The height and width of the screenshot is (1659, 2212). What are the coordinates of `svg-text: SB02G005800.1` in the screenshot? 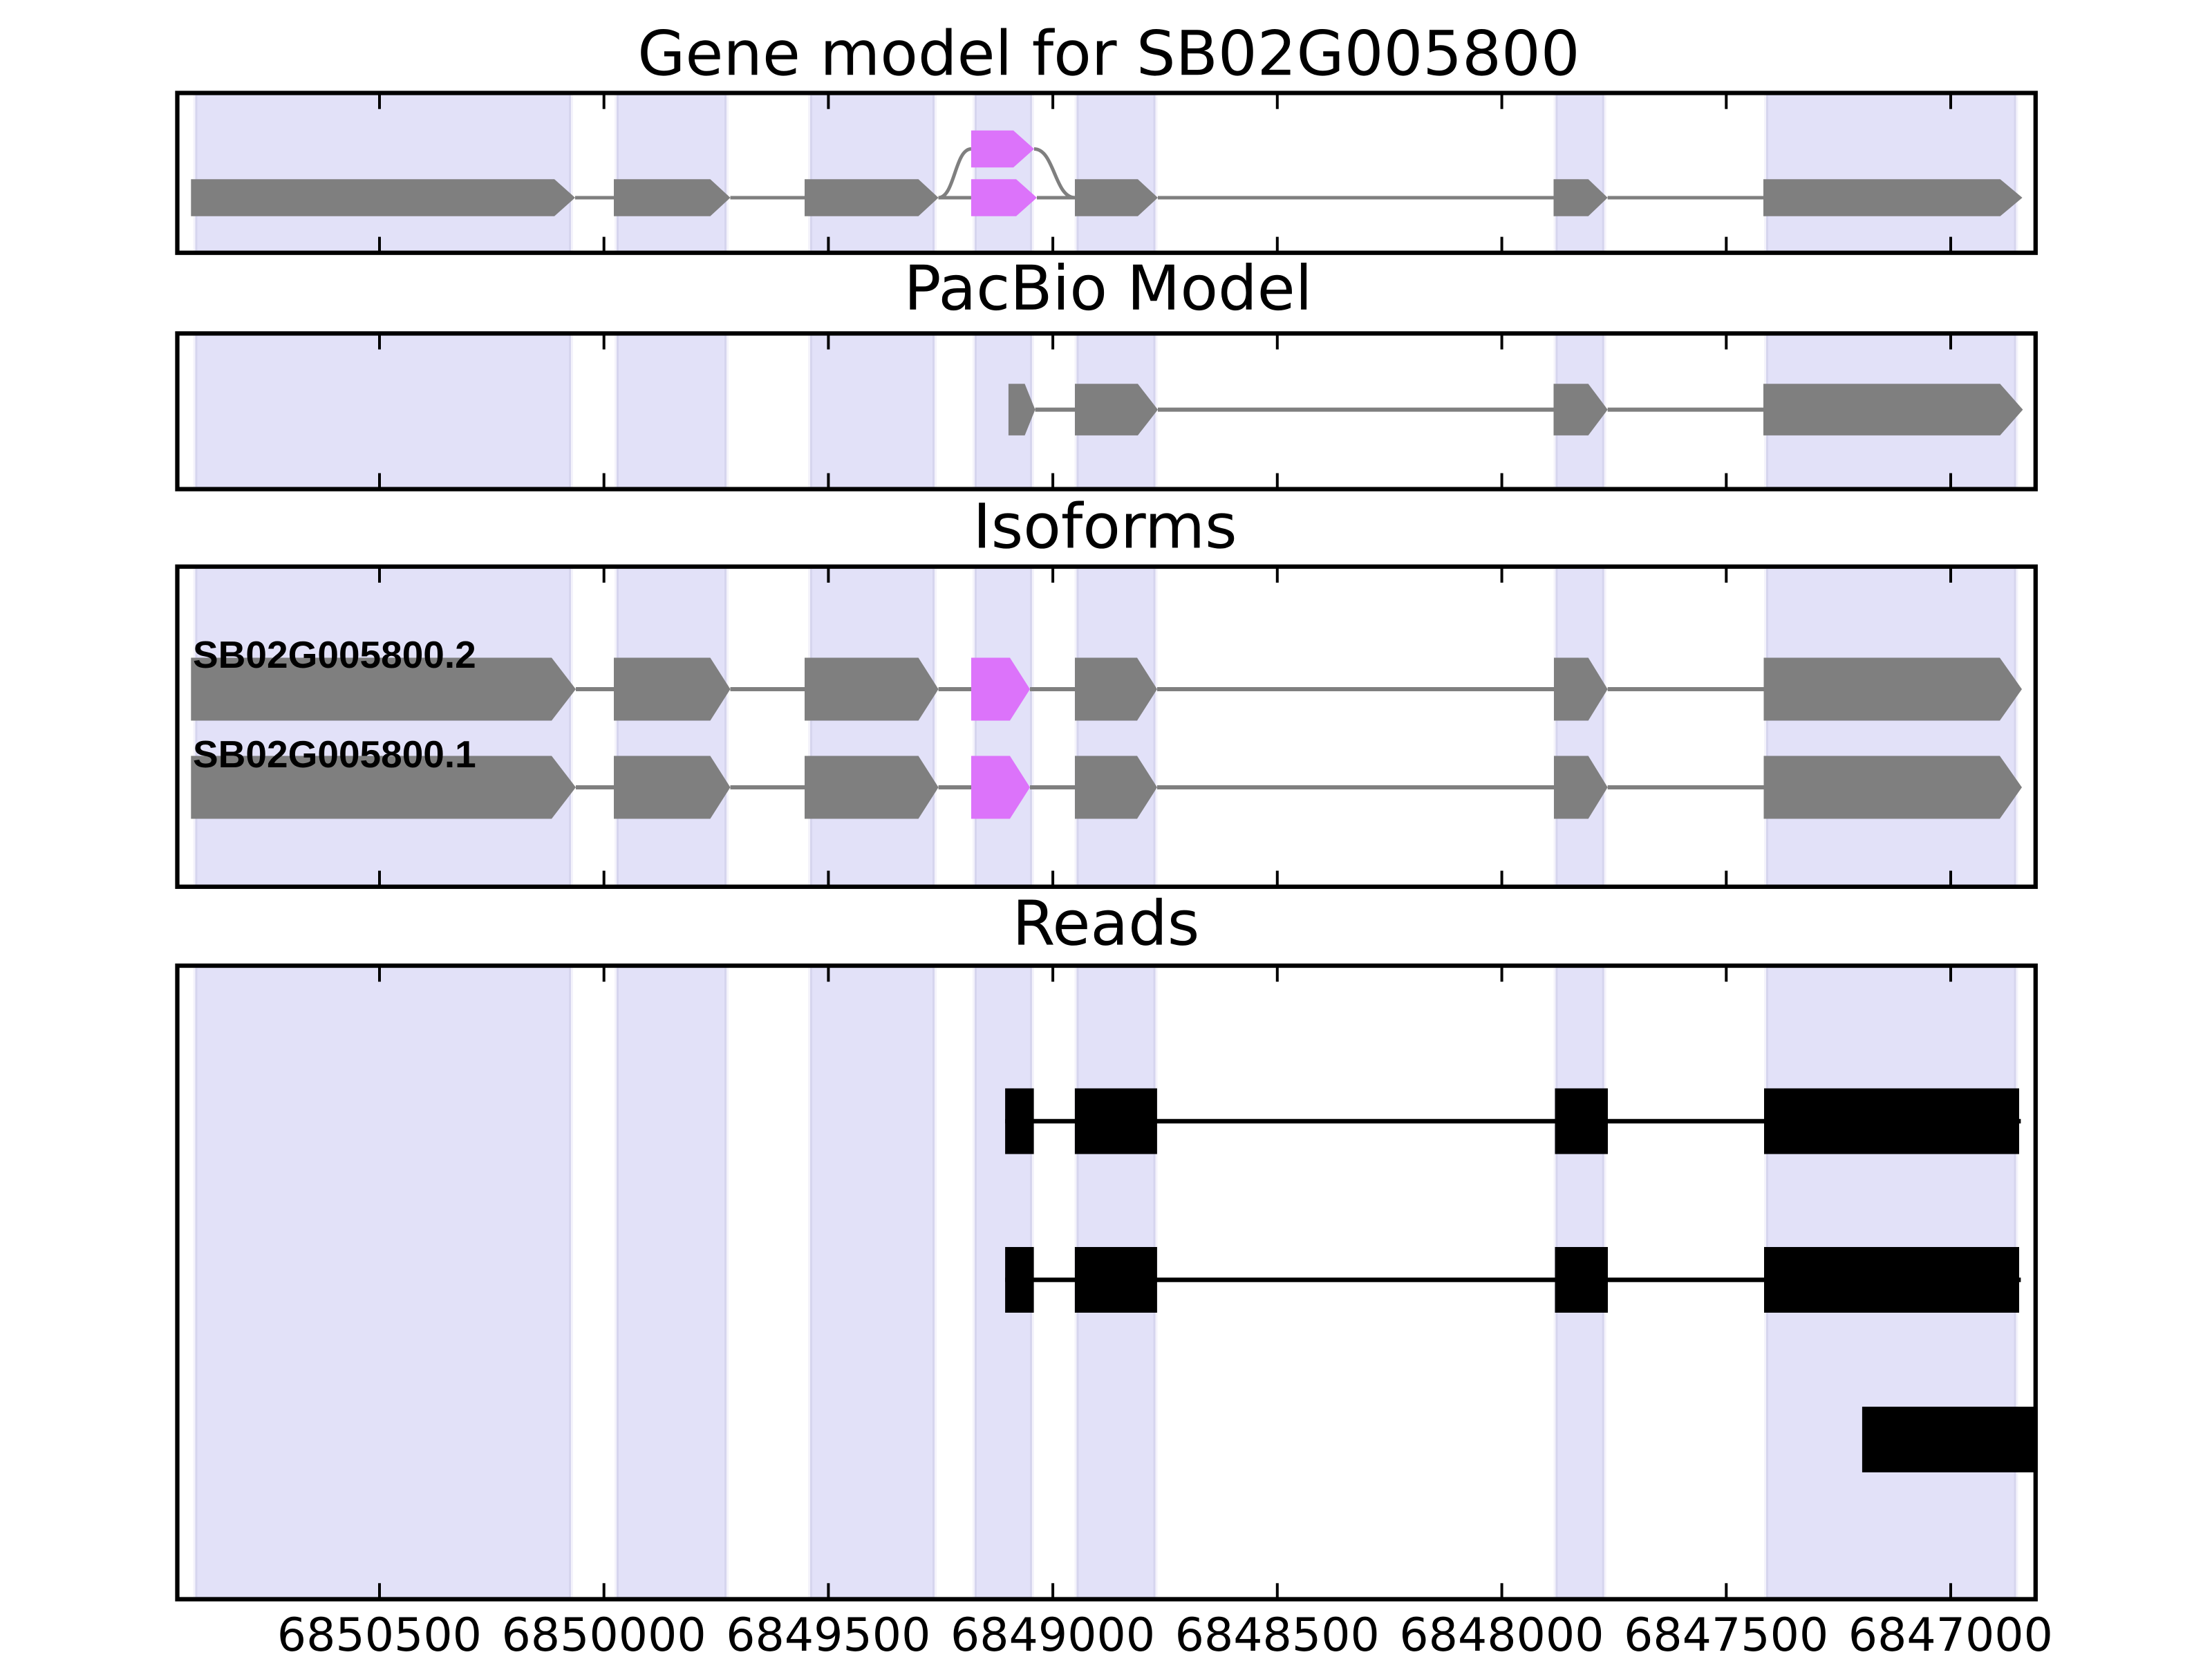 It's located at (334, 754).